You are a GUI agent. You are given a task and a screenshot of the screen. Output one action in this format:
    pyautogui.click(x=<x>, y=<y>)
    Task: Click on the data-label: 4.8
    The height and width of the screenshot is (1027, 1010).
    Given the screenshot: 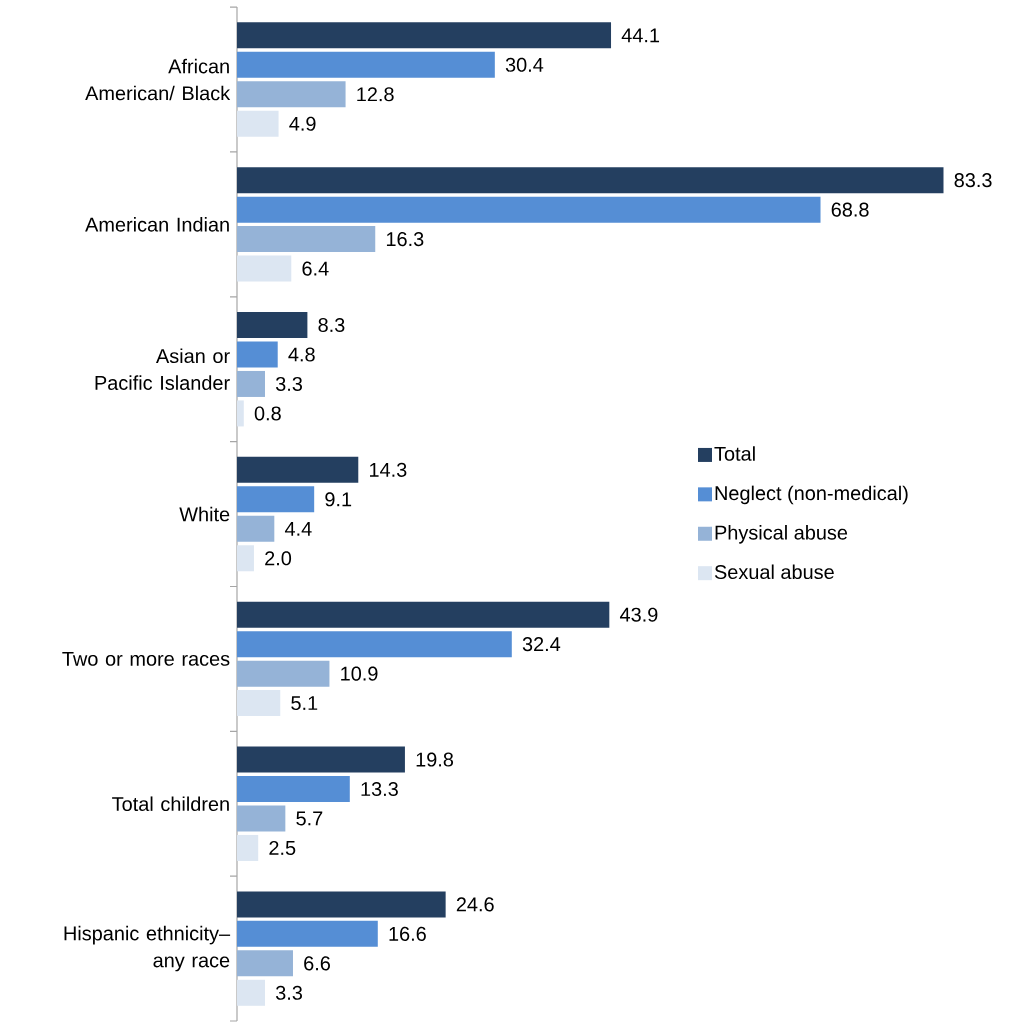 What is the action you would take?
    pyautogui.click(x=301, y=354)
    